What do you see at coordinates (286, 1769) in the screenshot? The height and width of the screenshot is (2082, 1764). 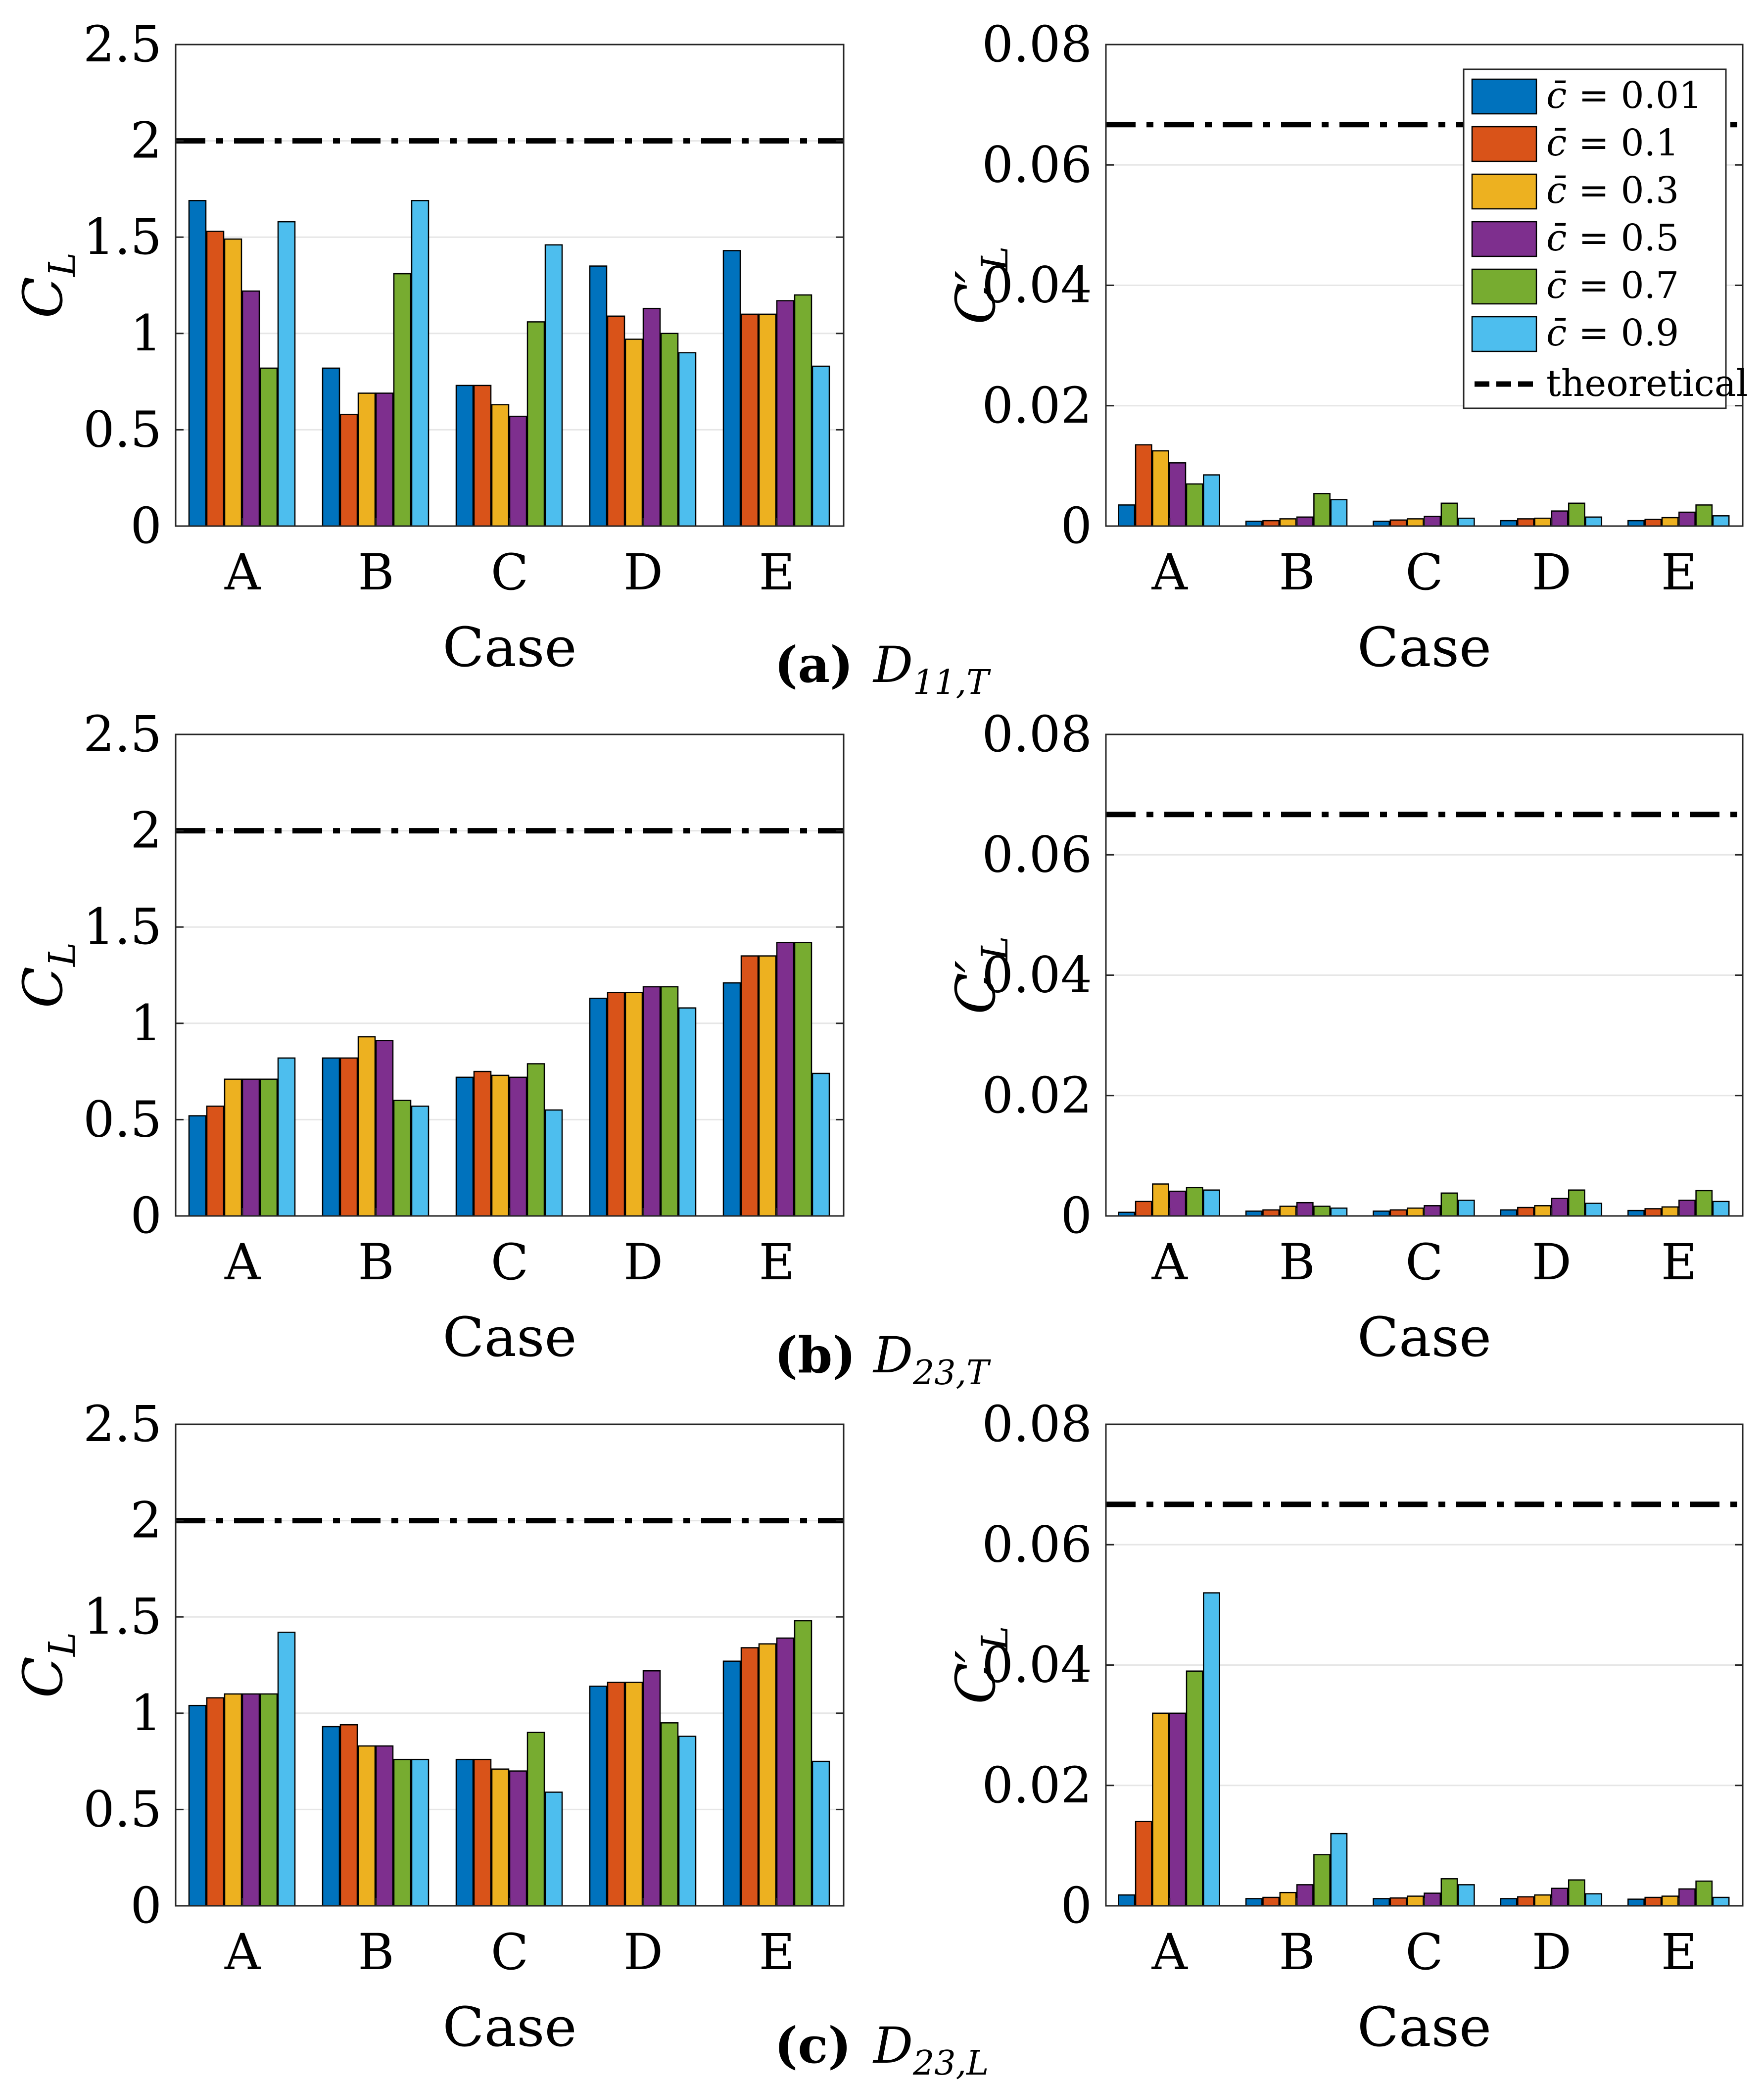 I see `bar-c-left-A-s5` at bounding box center [286, 1769].